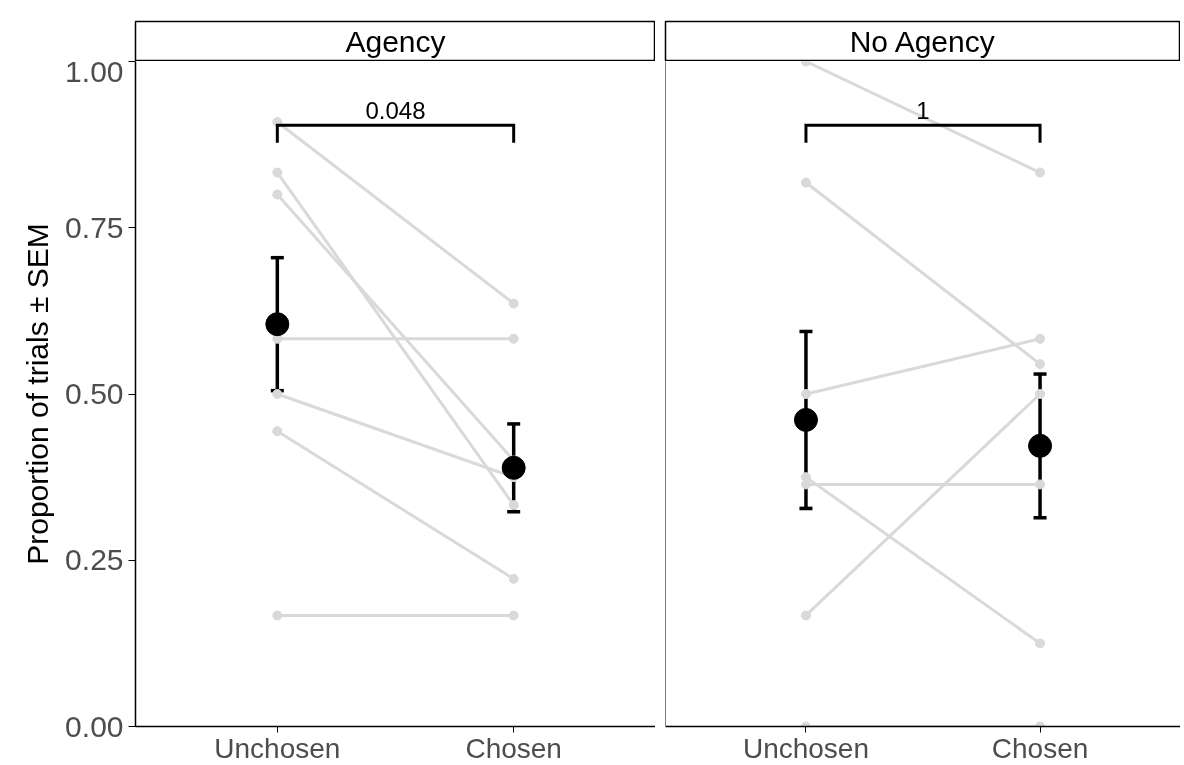 The width and height of the screenshot is (1184, 765). I want to click on y-axis-title: Proportion of trials ± SEM, so click(38, 394).